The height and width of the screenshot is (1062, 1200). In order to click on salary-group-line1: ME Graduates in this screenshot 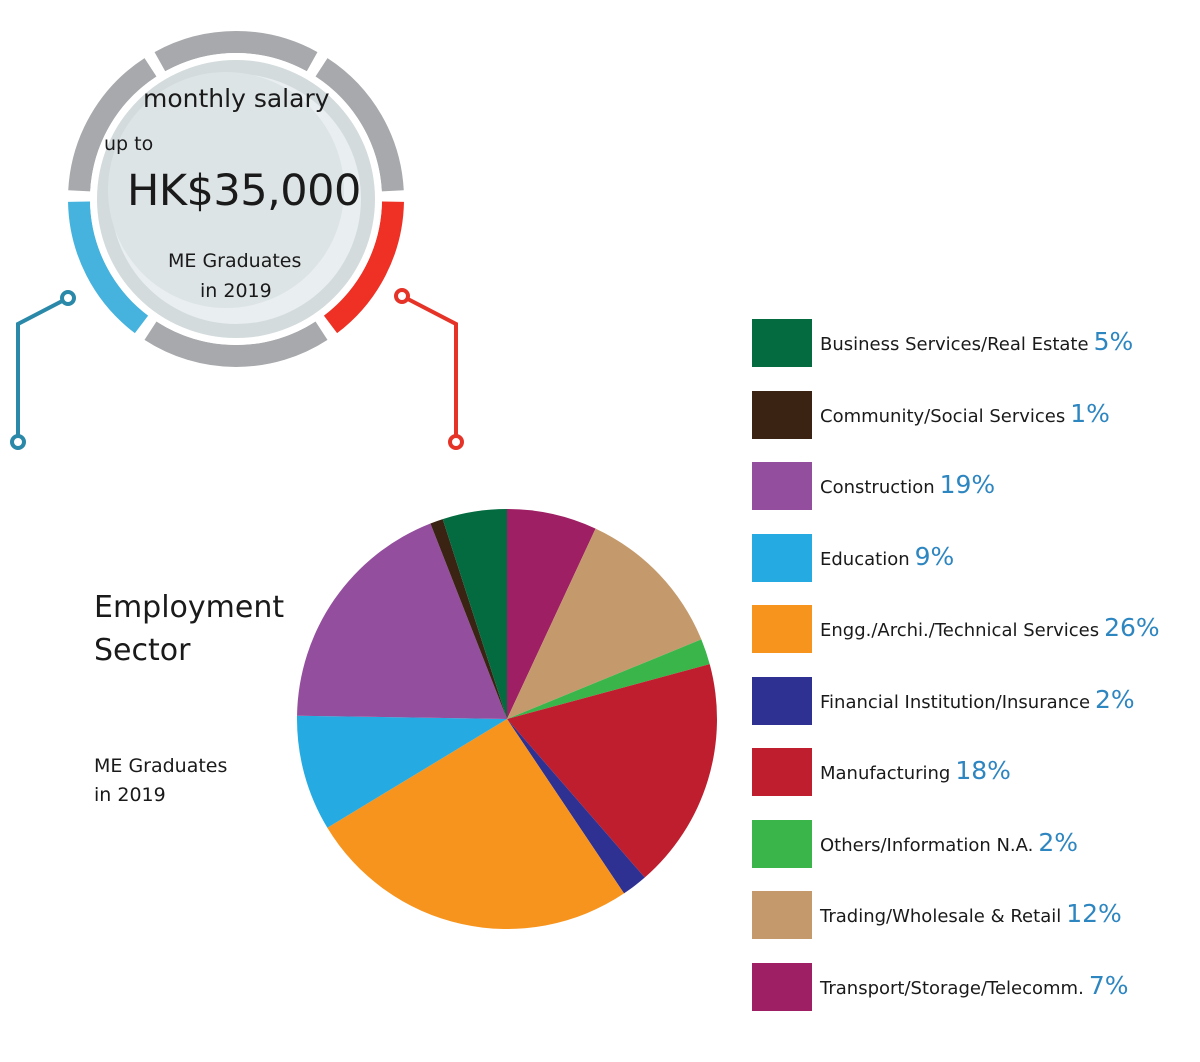, I will do `click(235, 261)`.